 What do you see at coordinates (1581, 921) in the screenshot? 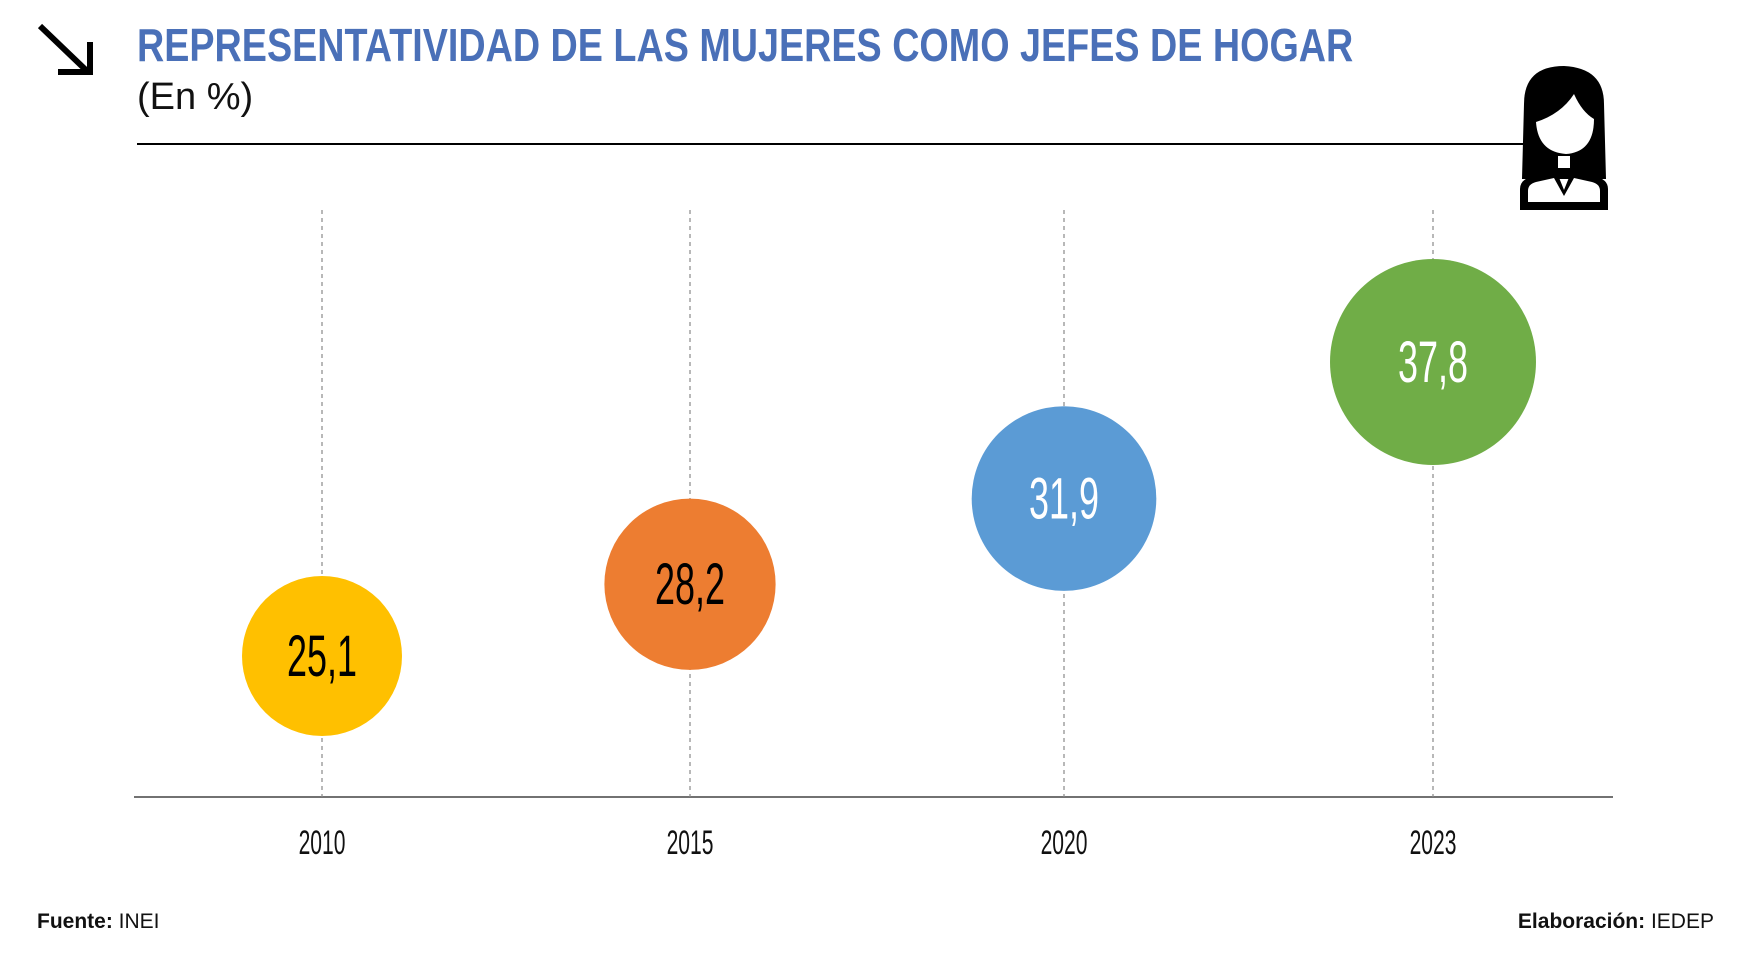
I see `credit-label: Elaboración:` at bounding box center [1581, 921].